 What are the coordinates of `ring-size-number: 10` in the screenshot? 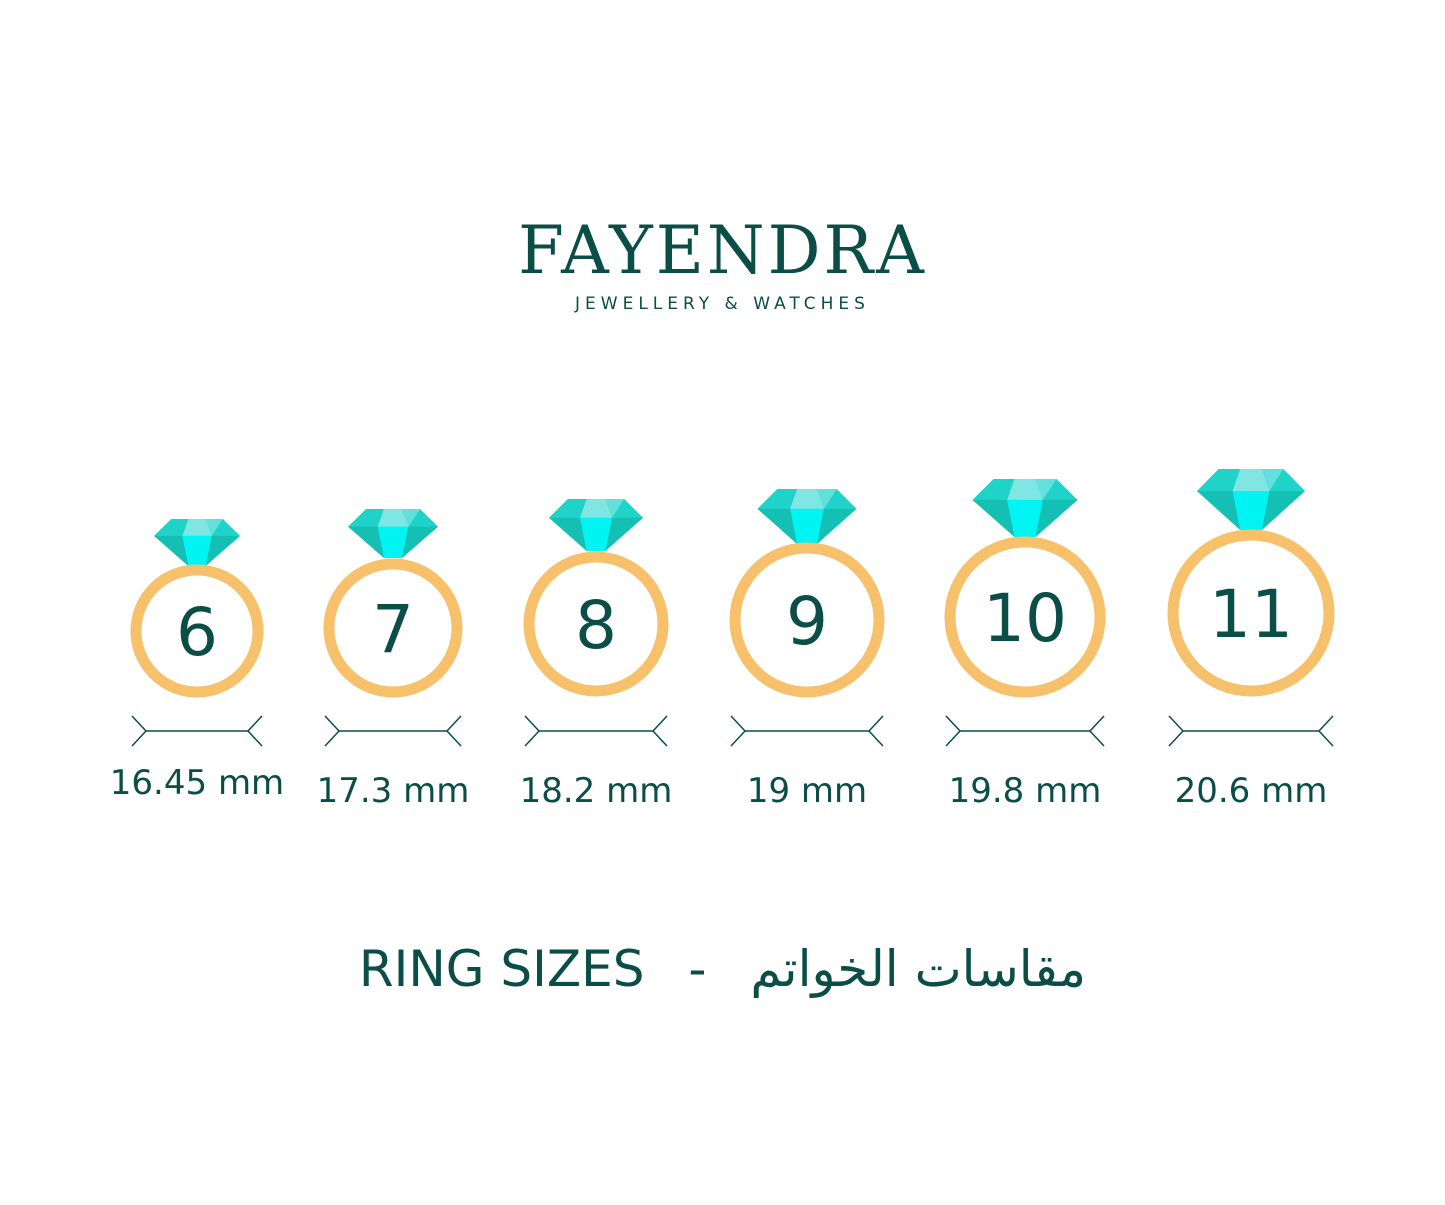 It's located at (1025, 618).